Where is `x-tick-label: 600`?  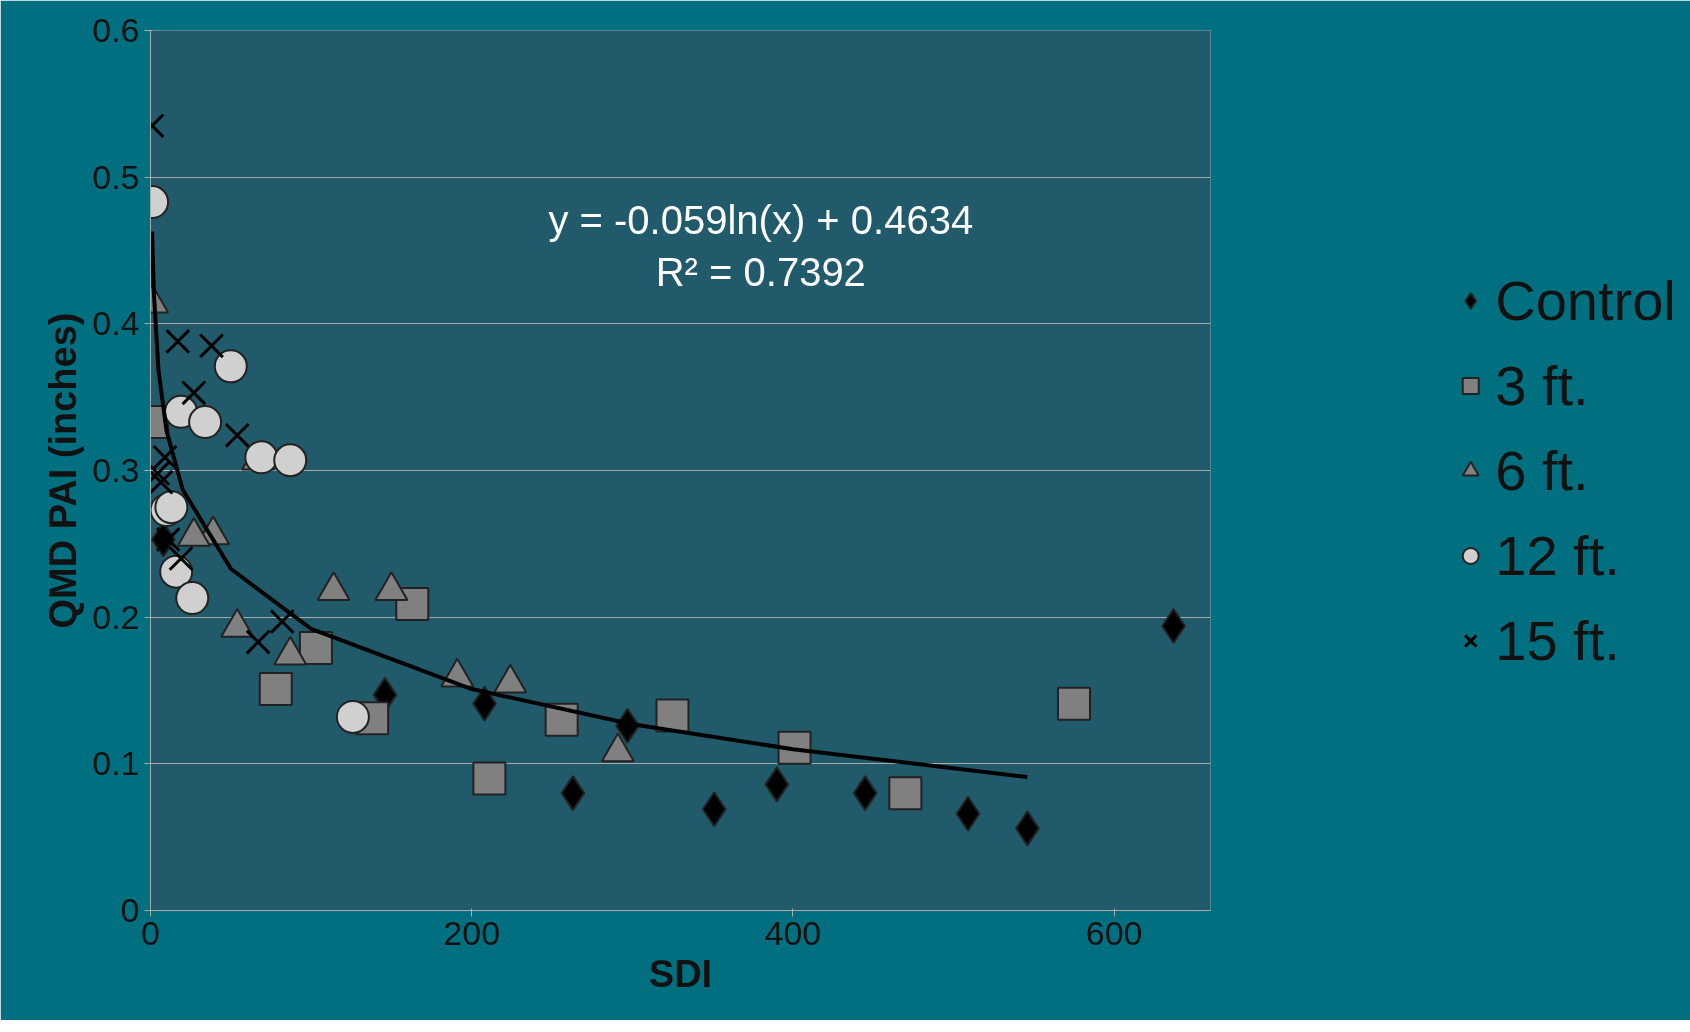 x-tick-label: 600 is located at coordinates (1114, 932).